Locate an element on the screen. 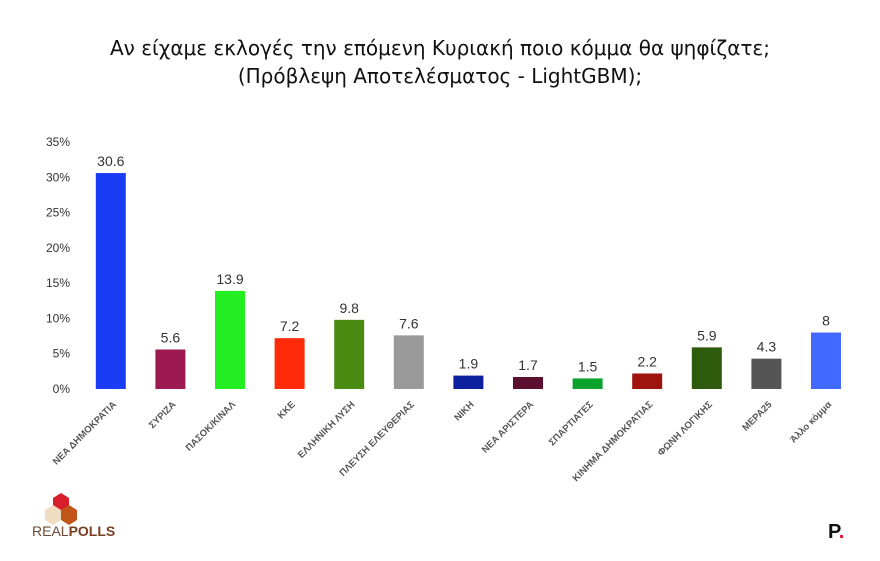 This screenshot has width=880, height=561. data-label: 1.7 is located at coordinates (528, 365).